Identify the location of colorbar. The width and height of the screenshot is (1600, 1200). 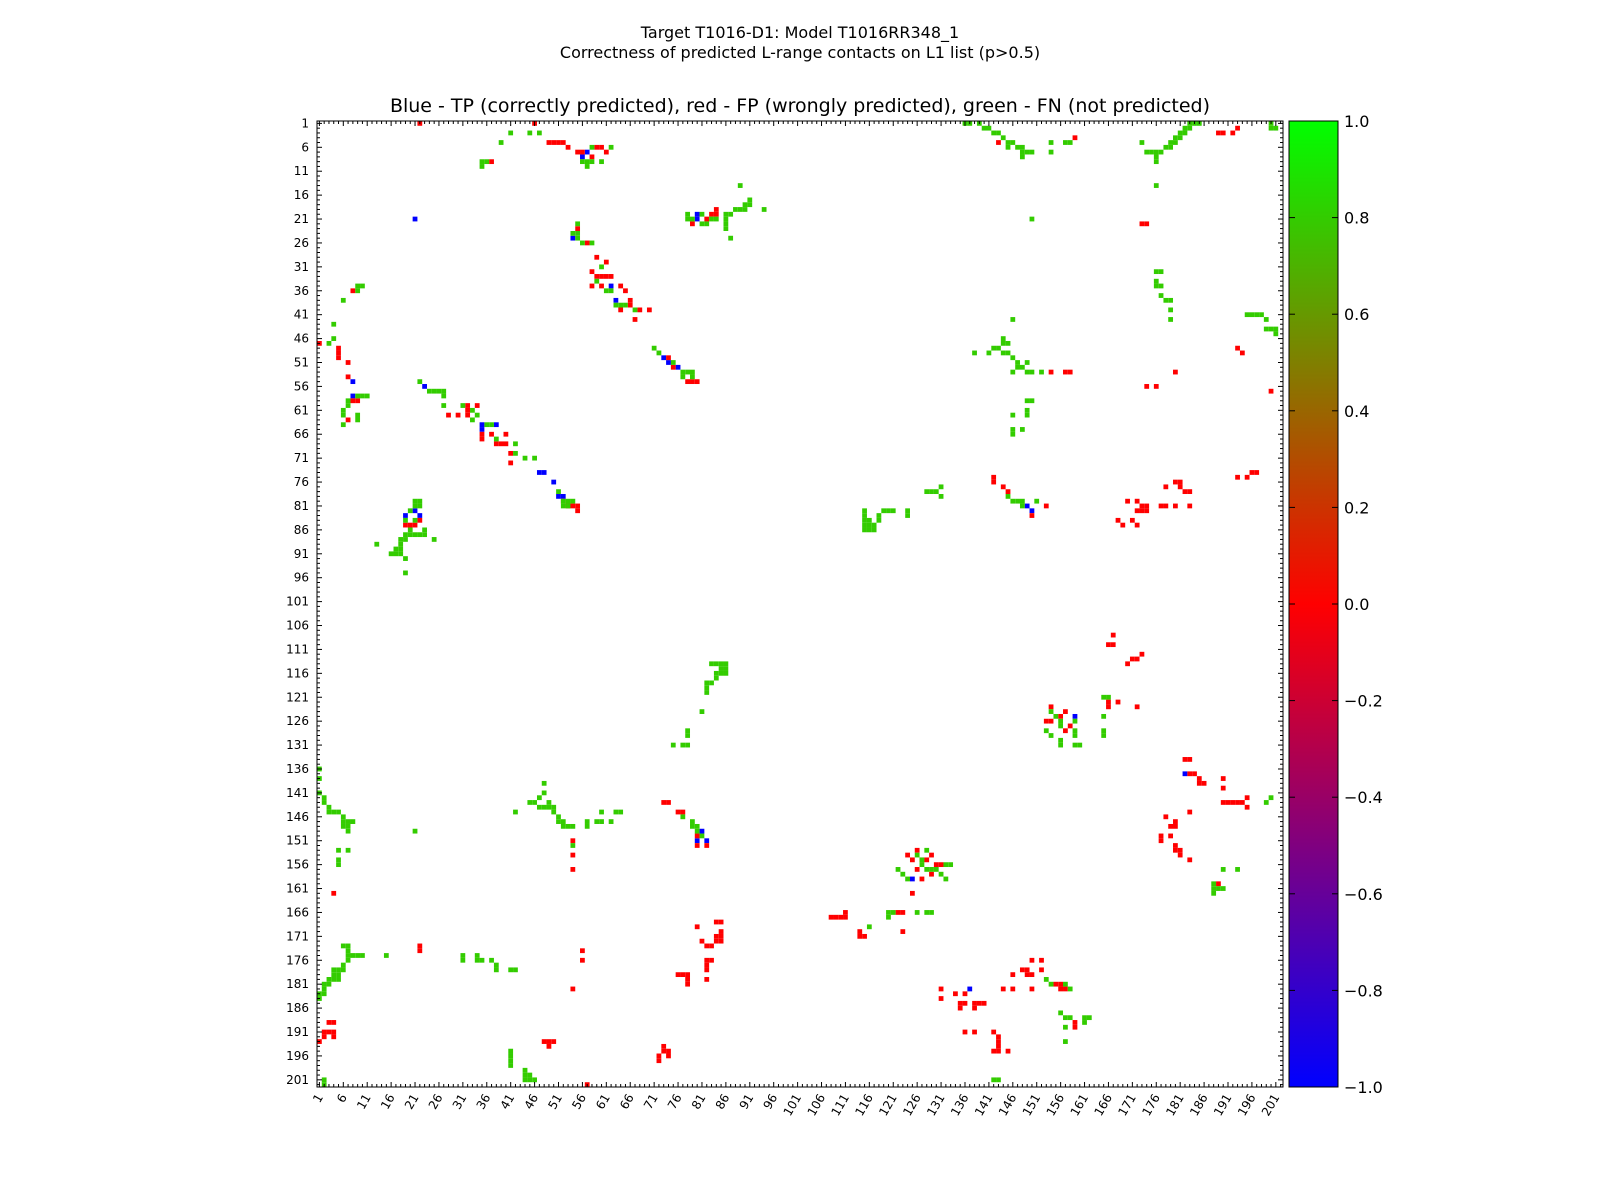
(1313, 604).